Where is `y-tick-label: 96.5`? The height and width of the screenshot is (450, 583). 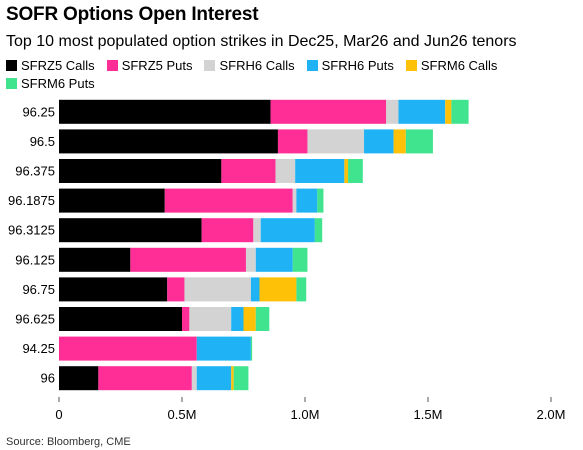
y-tick-label: 96.5 is located at coordinates (42, 141).